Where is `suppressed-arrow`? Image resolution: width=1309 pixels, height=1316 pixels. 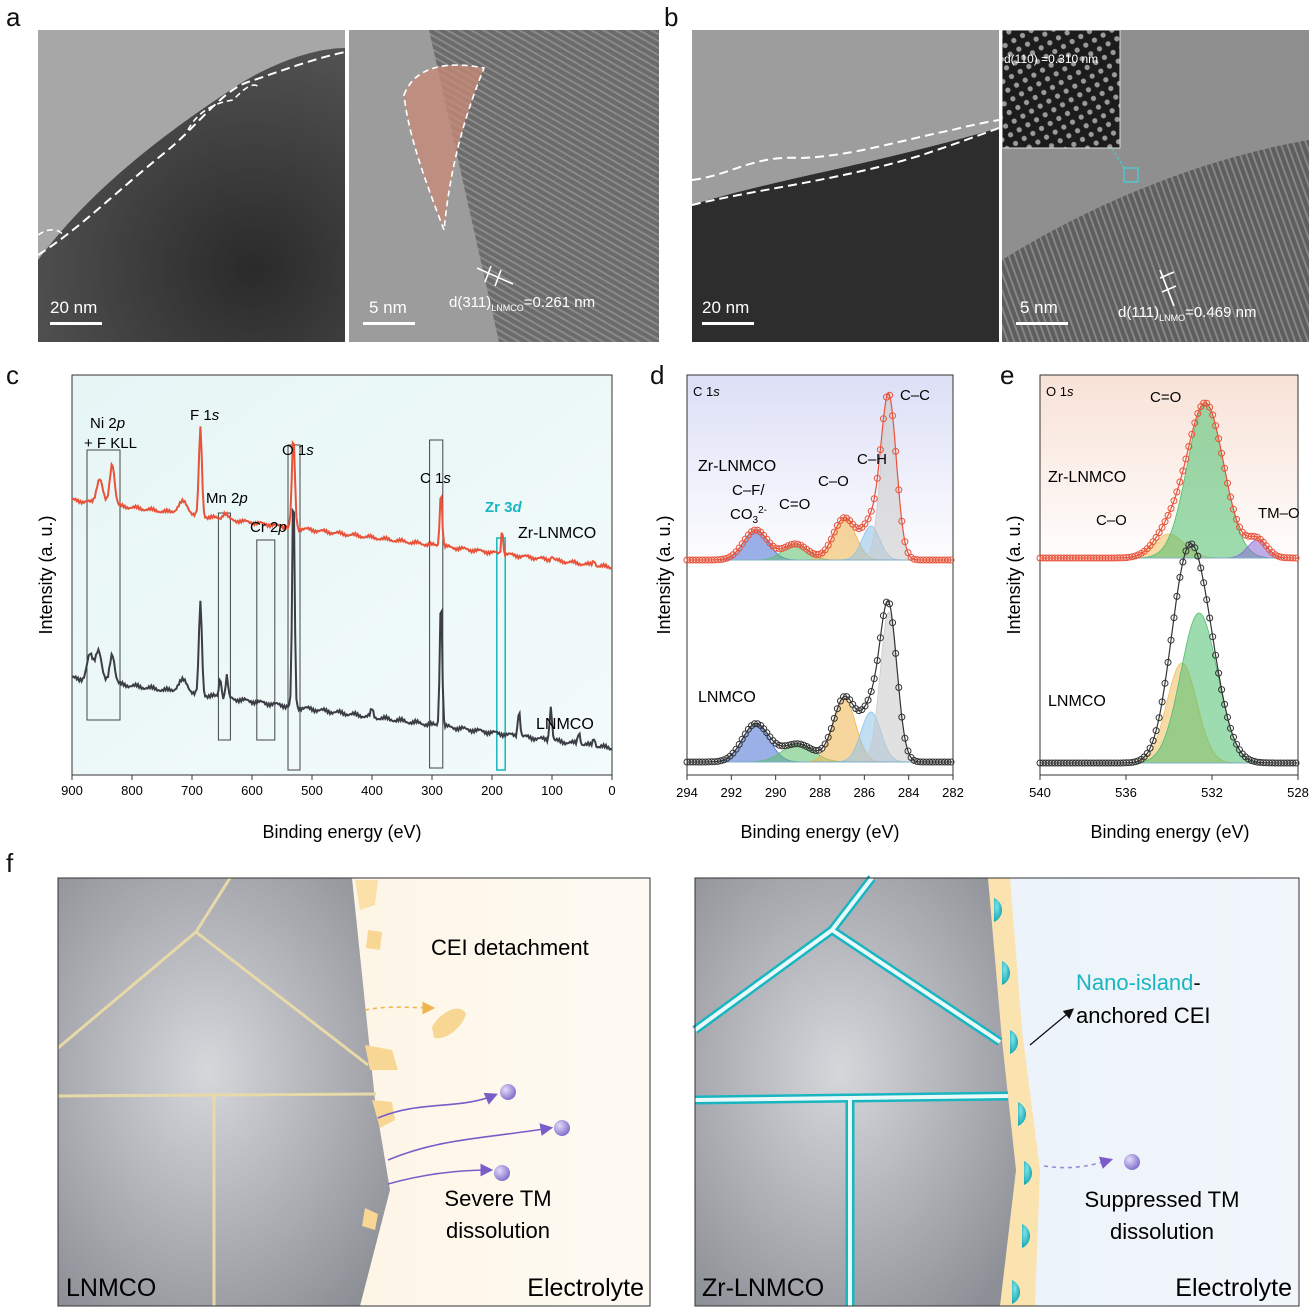
suppressed-arrow is located at coordinates (1078, 1162).